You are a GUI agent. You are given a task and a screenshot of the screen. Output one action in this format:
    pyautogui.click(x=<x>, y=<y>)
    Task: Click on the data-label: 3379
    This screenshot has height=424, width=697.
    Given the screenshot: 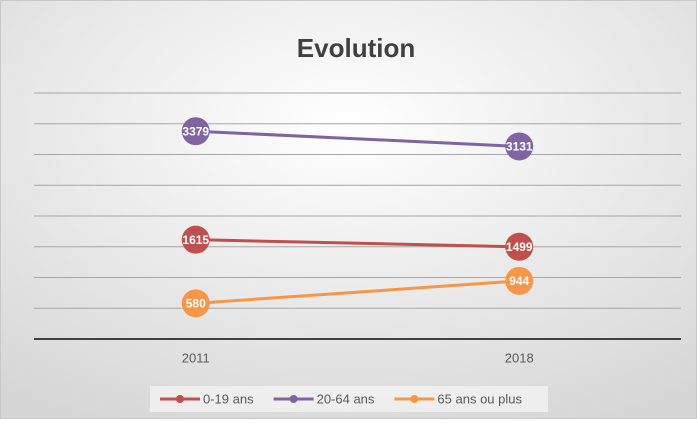 What is the action you would take?
    pyautogui.click(x=195, y=131)
    